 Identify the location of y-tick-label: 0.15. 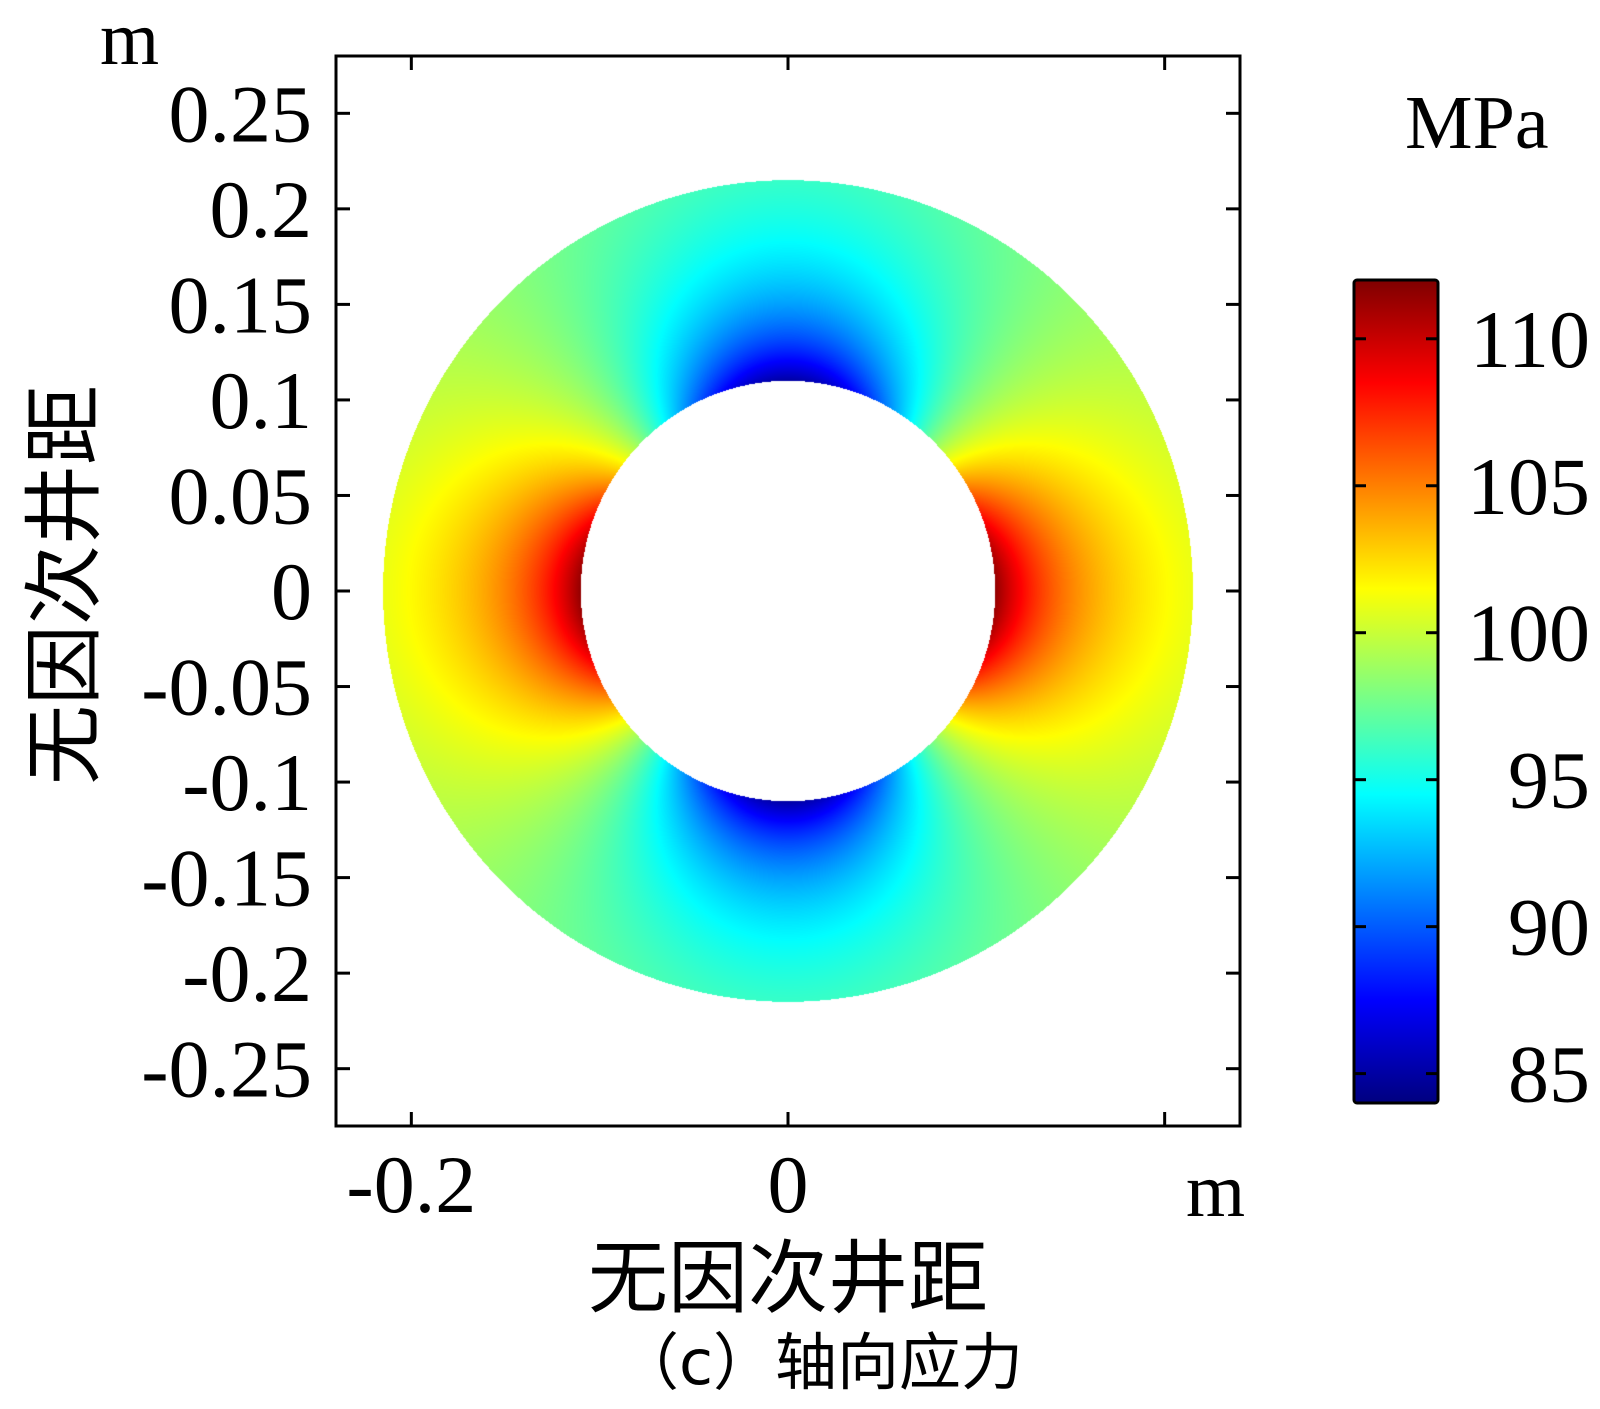
(241, 304).